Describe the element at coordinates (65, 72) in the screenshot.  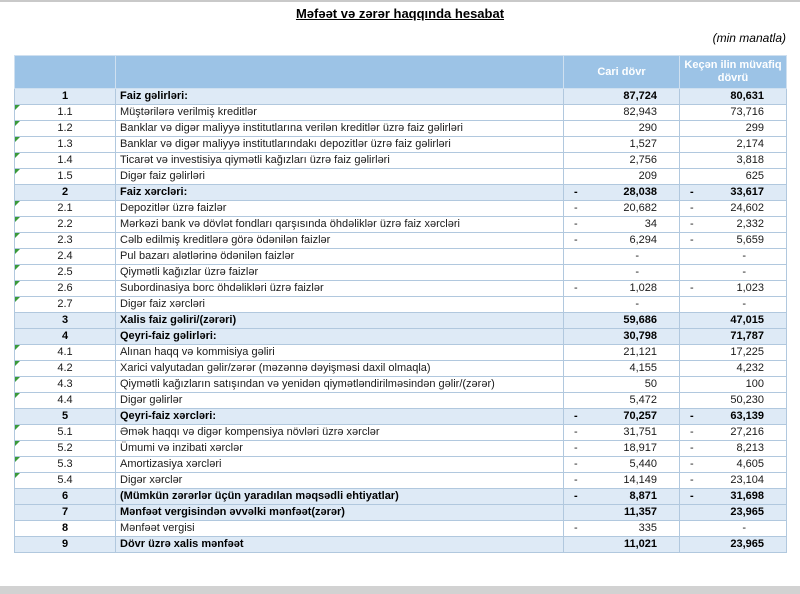
I see `col-header-number` at that location.